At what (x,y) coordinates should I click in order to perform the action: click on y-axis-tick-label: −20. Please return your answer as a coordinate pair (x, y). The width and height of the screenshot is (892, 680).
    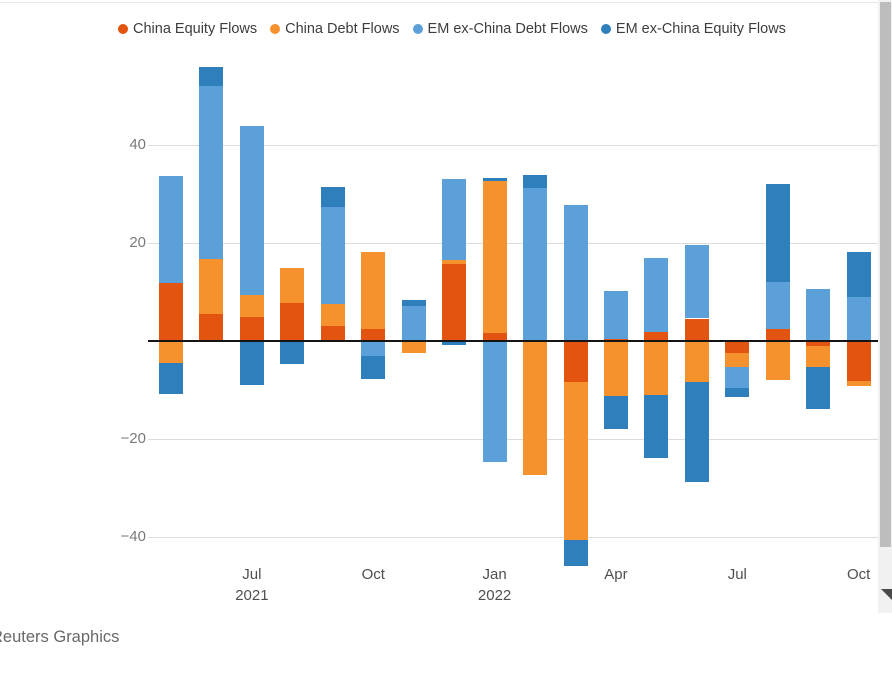
    Looking at the image, I should click on (133, 438).